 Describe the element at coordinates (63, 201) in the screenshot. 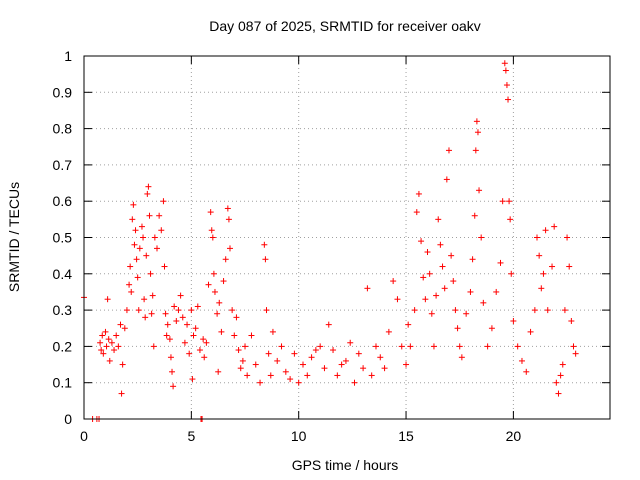

I see `y-tick-label: 0.6` at that location.